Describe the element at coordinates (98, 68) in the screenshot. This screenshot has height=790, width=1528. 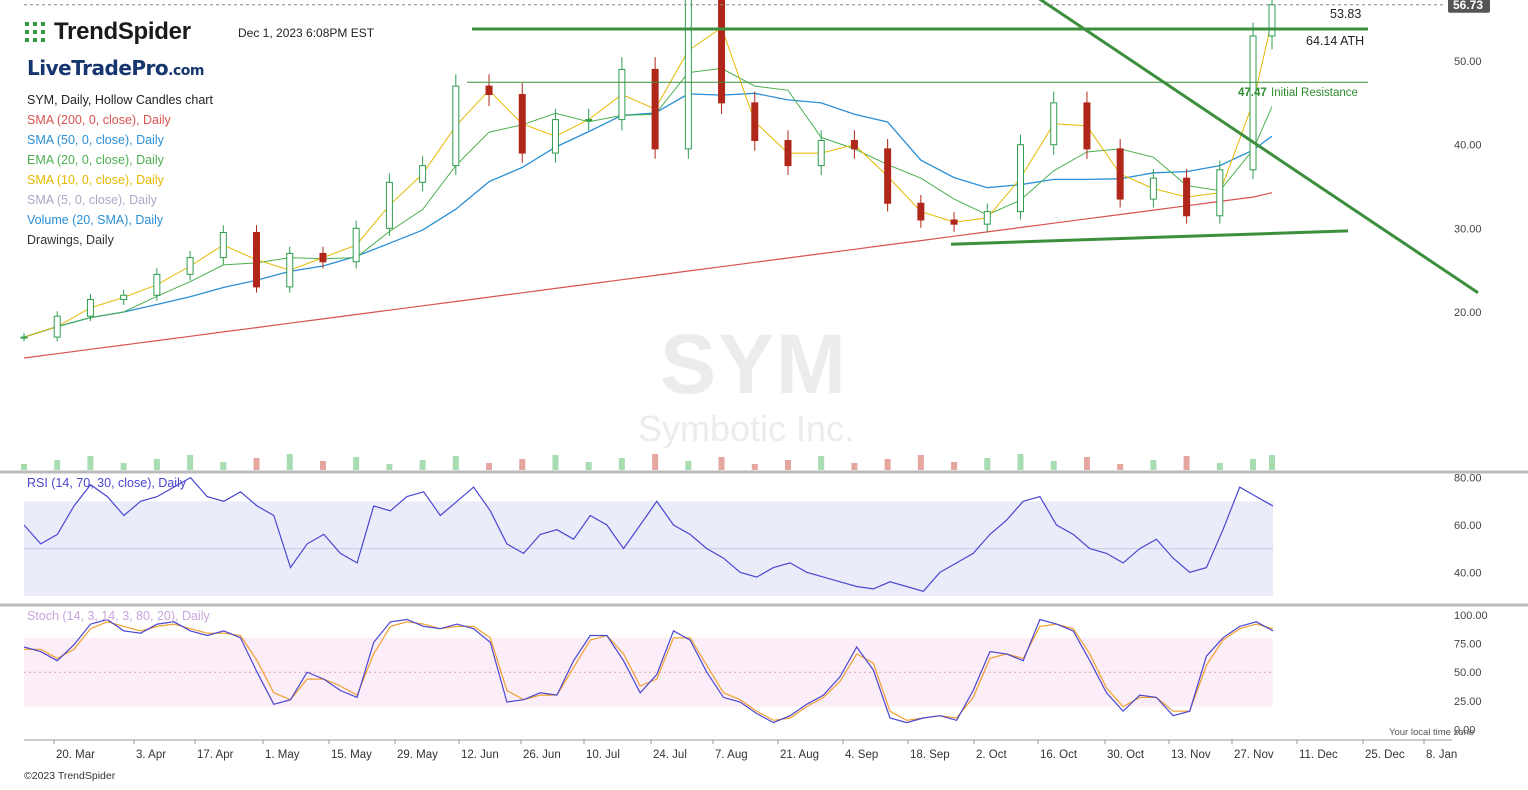
I see `watermark-site: LiveTradePro` at that location.